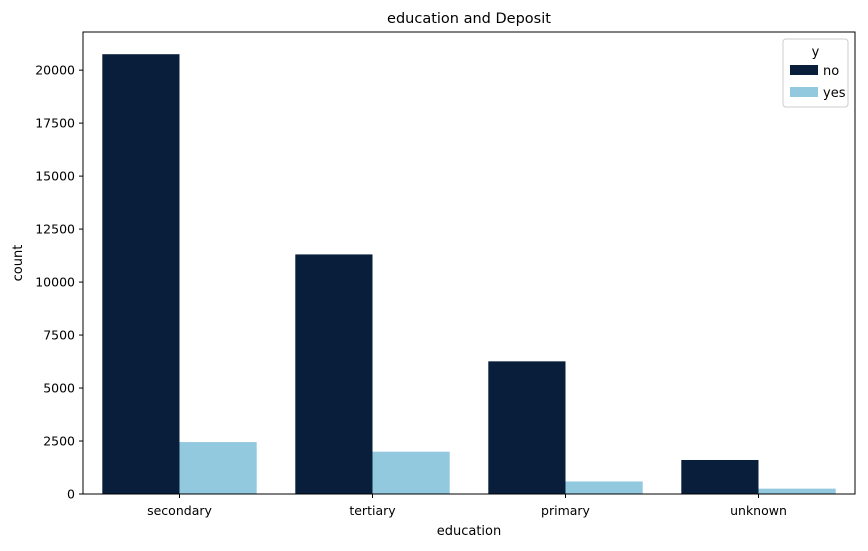  I want to click on y-tick-label: 20000, so click(55, 70).